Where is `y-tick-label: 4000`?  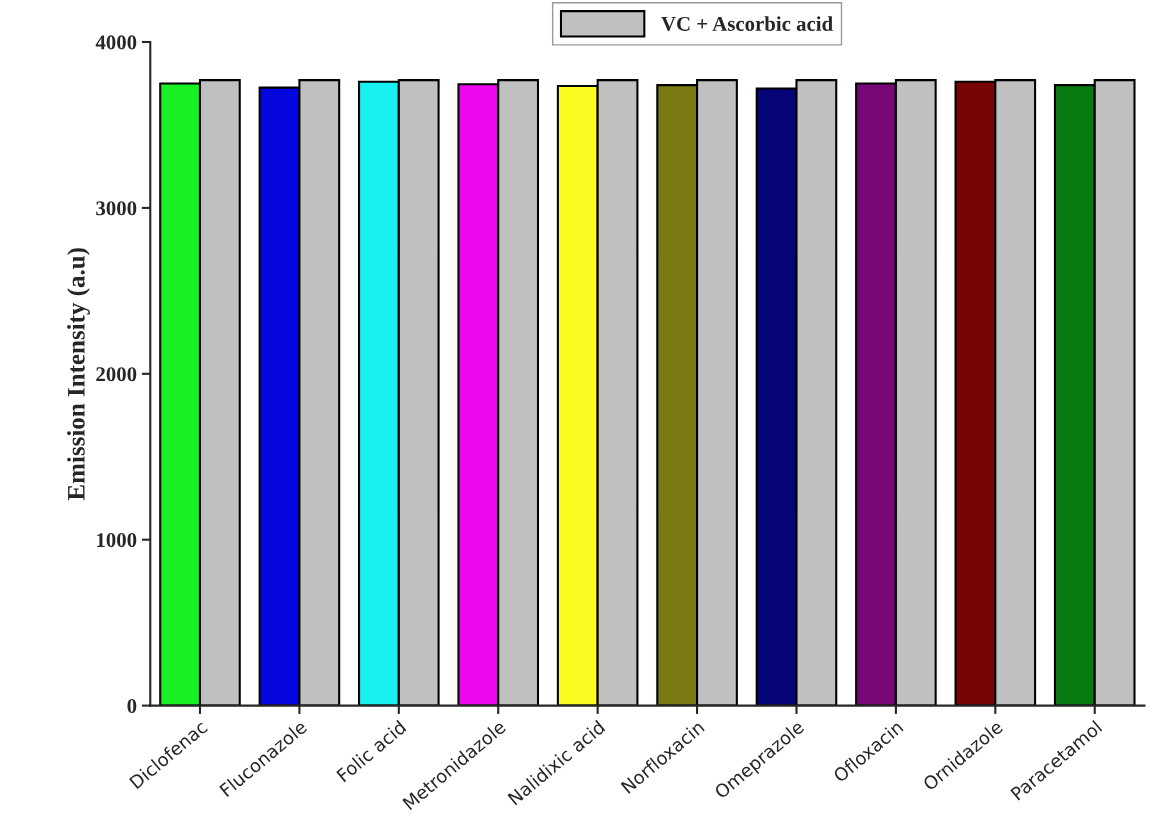 y-tick-label: 4000 is located at coordinates (116, 42).